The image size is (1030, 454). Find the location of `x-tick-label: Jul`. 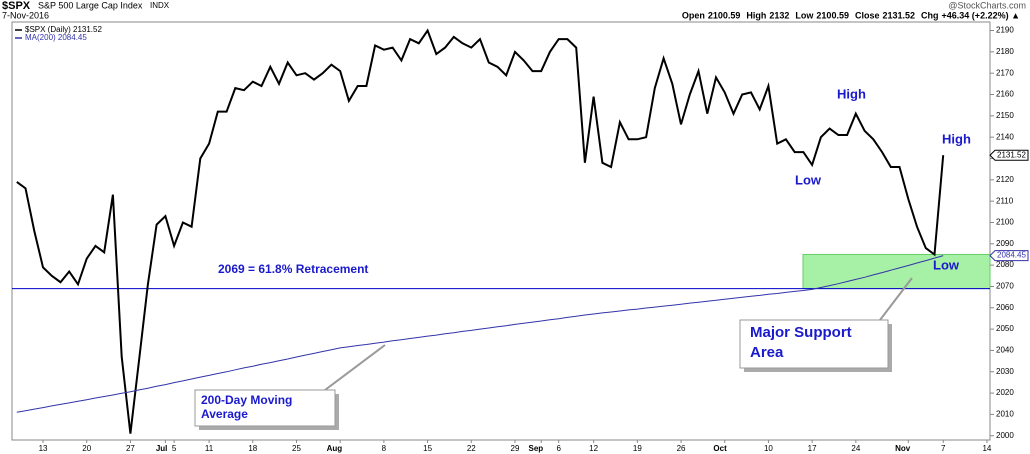

x-tick-label: Jul is located at coordinates (162, 448).